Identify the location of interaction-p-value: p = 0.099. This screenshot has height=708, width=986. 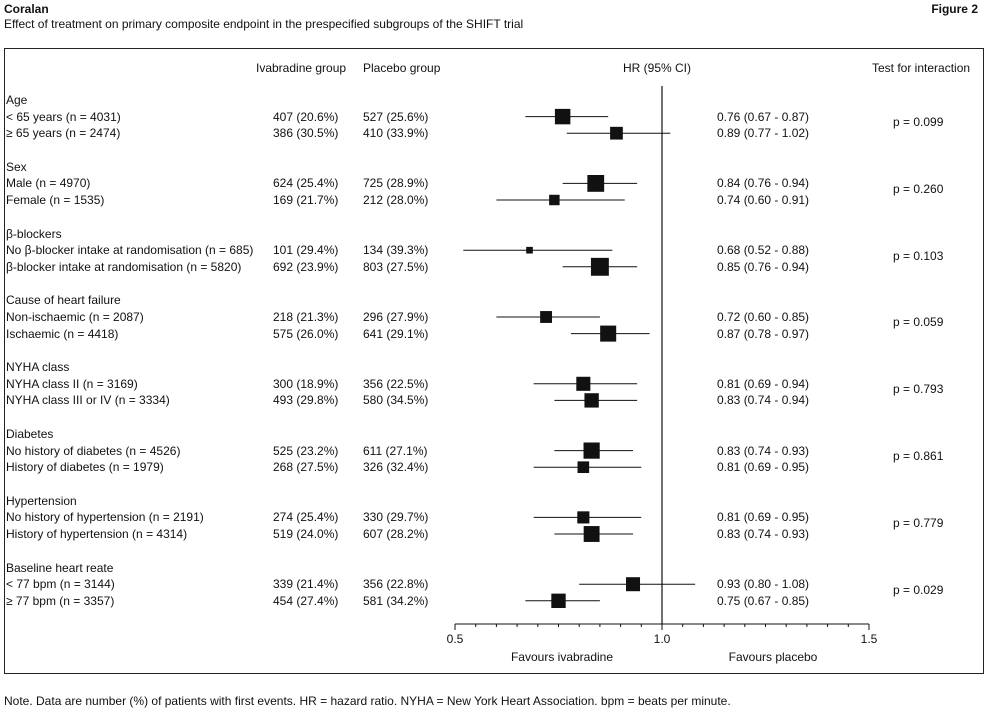
(918, 121).